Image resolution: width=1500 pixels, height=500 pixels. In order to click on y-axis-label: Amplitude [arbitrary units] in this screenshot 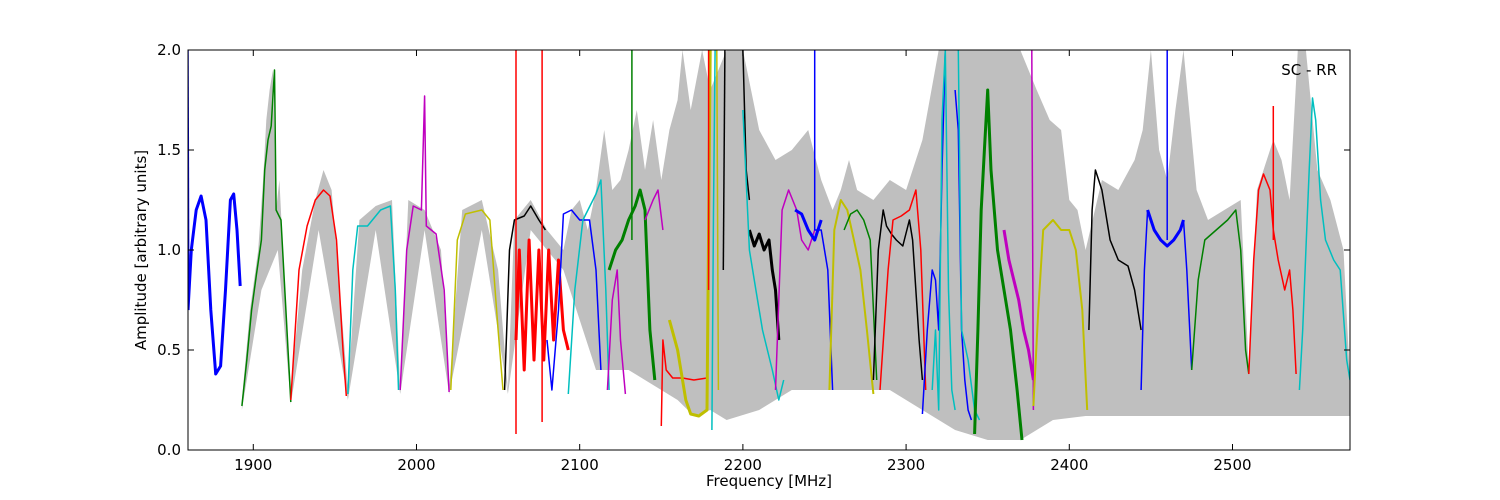, I will do `click(141, 250)`.